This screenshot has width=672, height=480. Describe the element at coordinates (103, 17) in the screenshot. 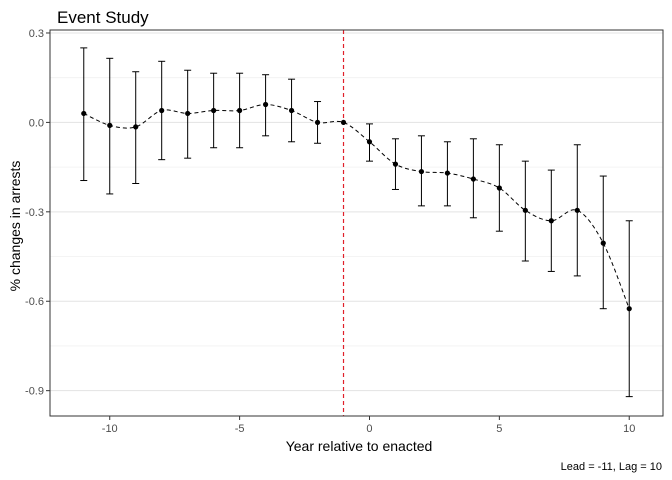

I see `chart-title: Event Study` at that location.